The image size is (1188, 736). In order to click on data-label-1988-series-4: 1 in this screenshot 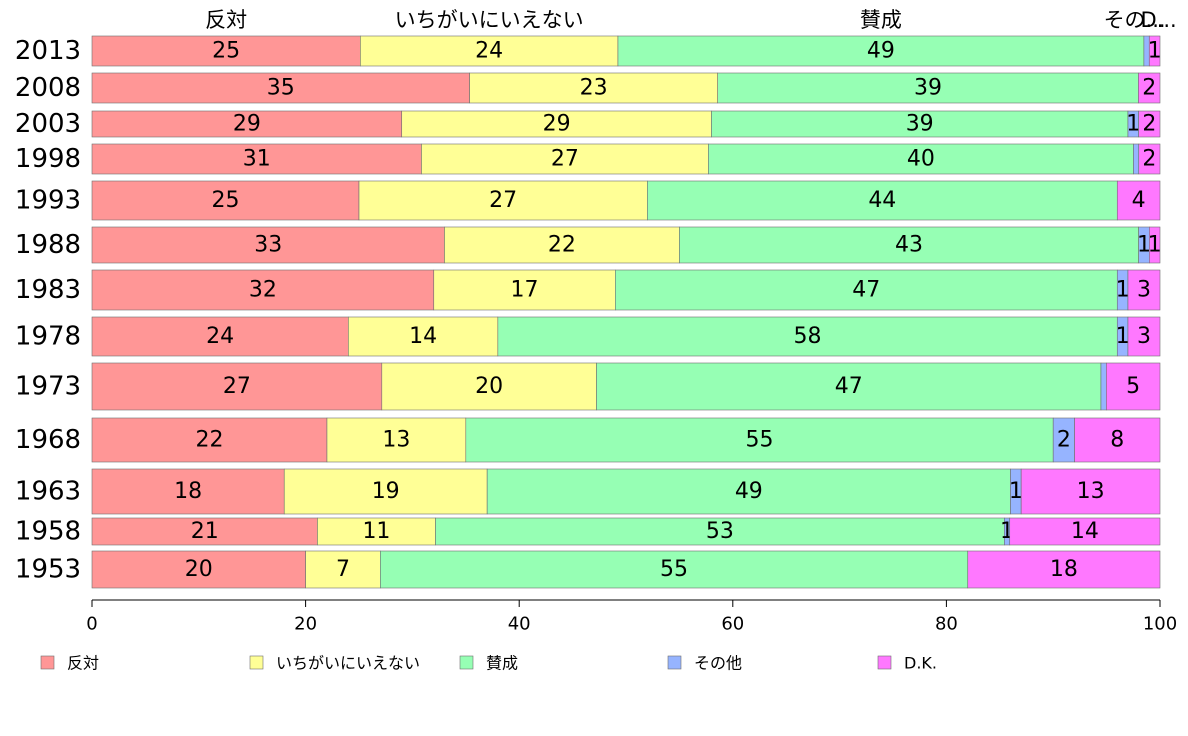, I will do `click(1155, 245)`.